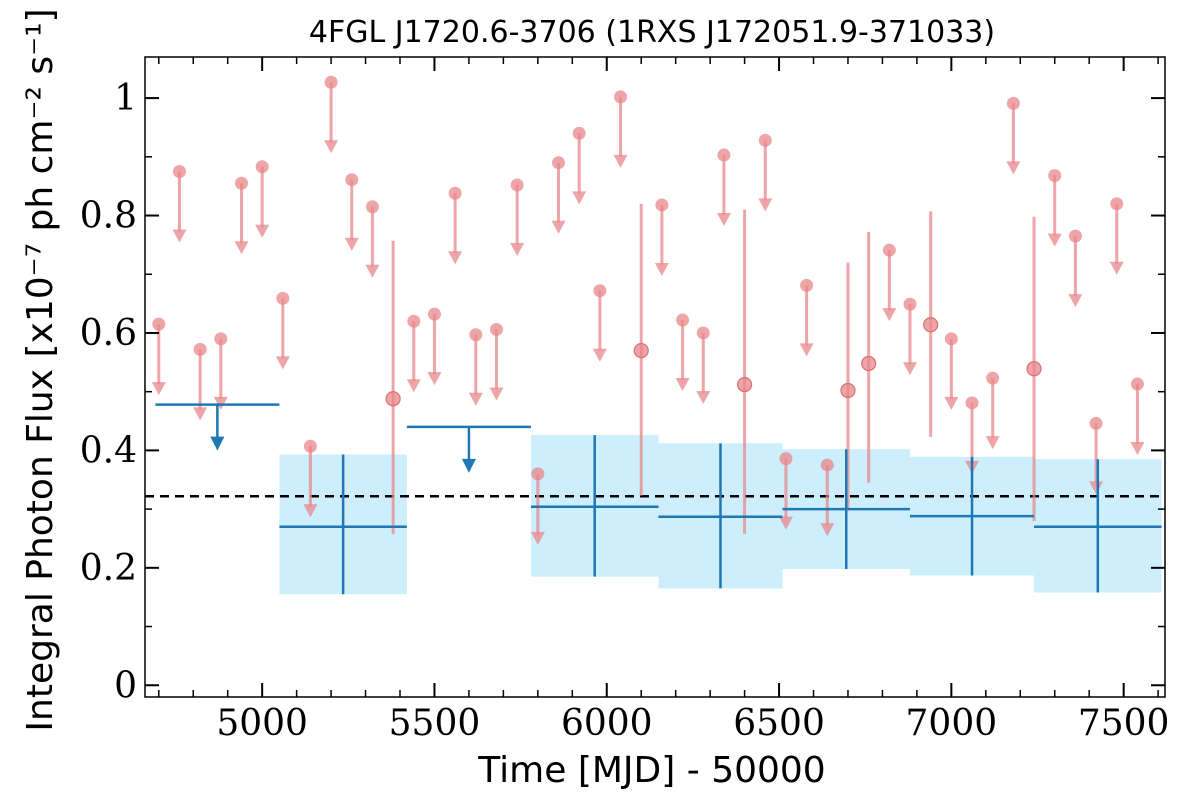 This screenshot has width=1200, height=800. Describe the element at coordinates (108, 216) in the screenshot. I see `y-tick-label-4: 0.8` at that location.